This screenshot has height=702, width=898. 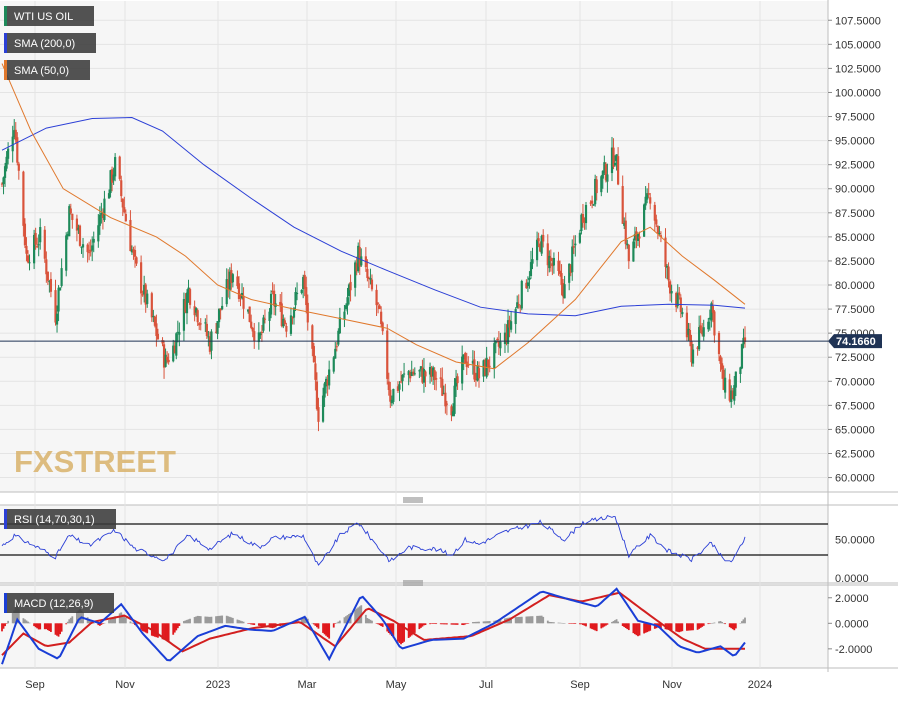 I want to click on legend-sma200: SMA (200,0), so click(x=50, y=43).